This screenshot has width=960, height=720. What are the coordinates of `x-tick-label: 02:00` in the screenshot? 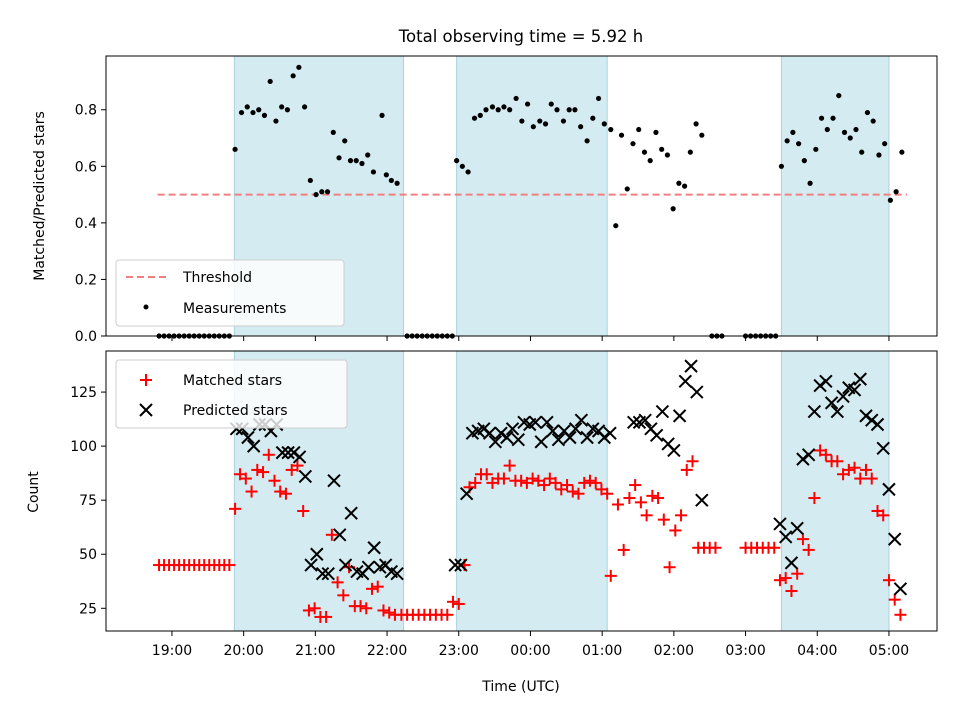 It's located at (674, 651).